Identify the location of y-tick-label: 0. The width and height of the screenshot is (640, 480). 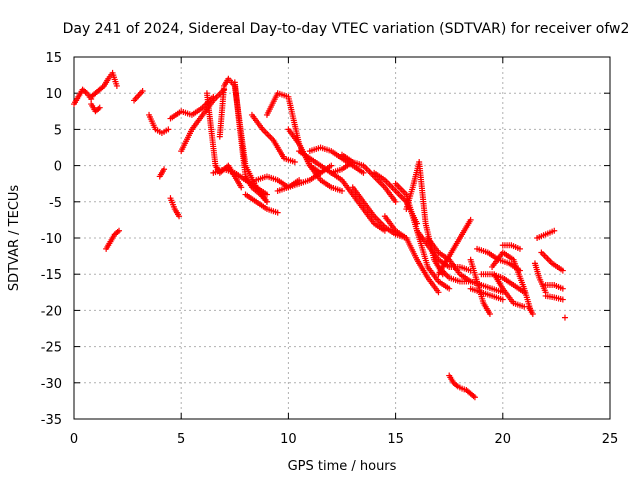
(58, 167).